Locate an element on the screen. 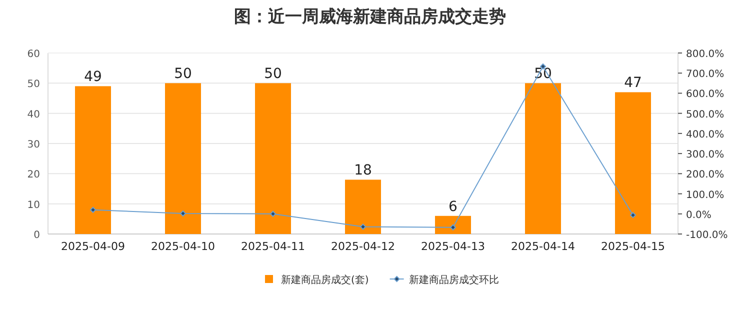 The image size is (740, 312). data-label: 47 is located at coordinates (633, 83).